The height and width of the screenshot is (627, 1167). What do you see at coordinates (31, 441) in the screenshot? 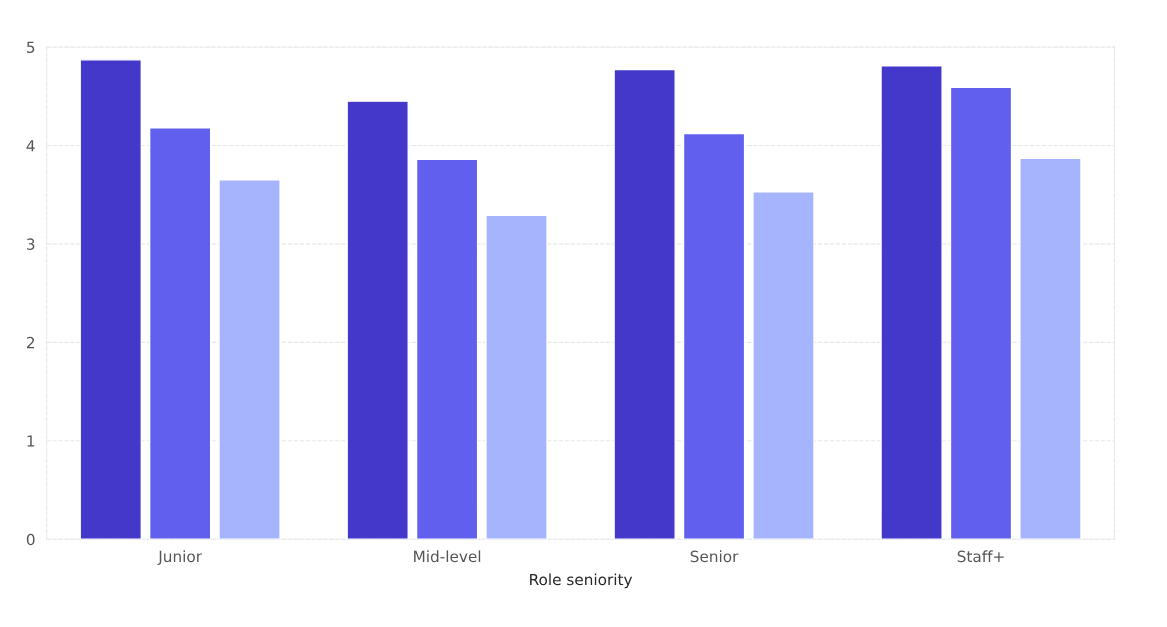
I see `y-tick-label: 1` at bounding box center [31, 441].